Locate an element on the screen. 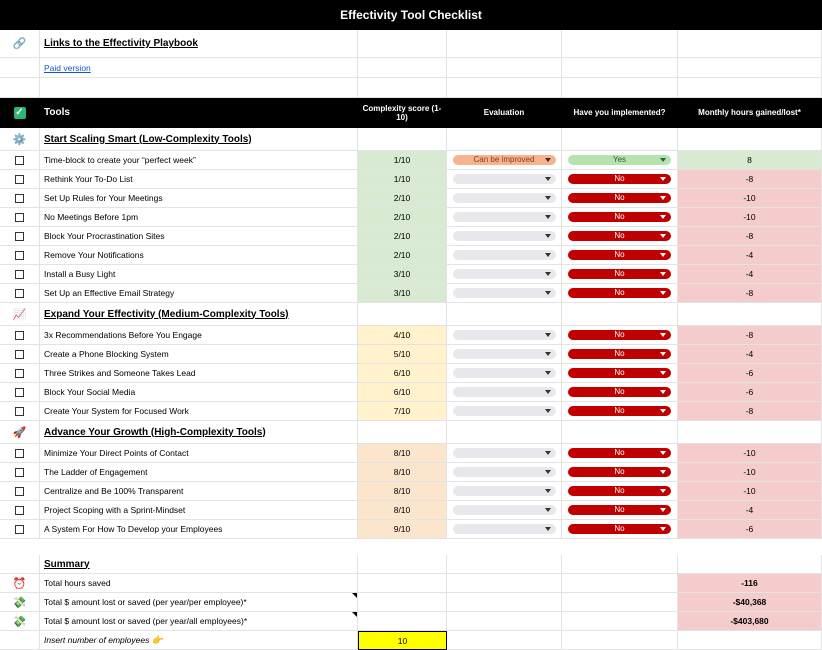  hours-value: -8 is located at coordinates (750, 293).